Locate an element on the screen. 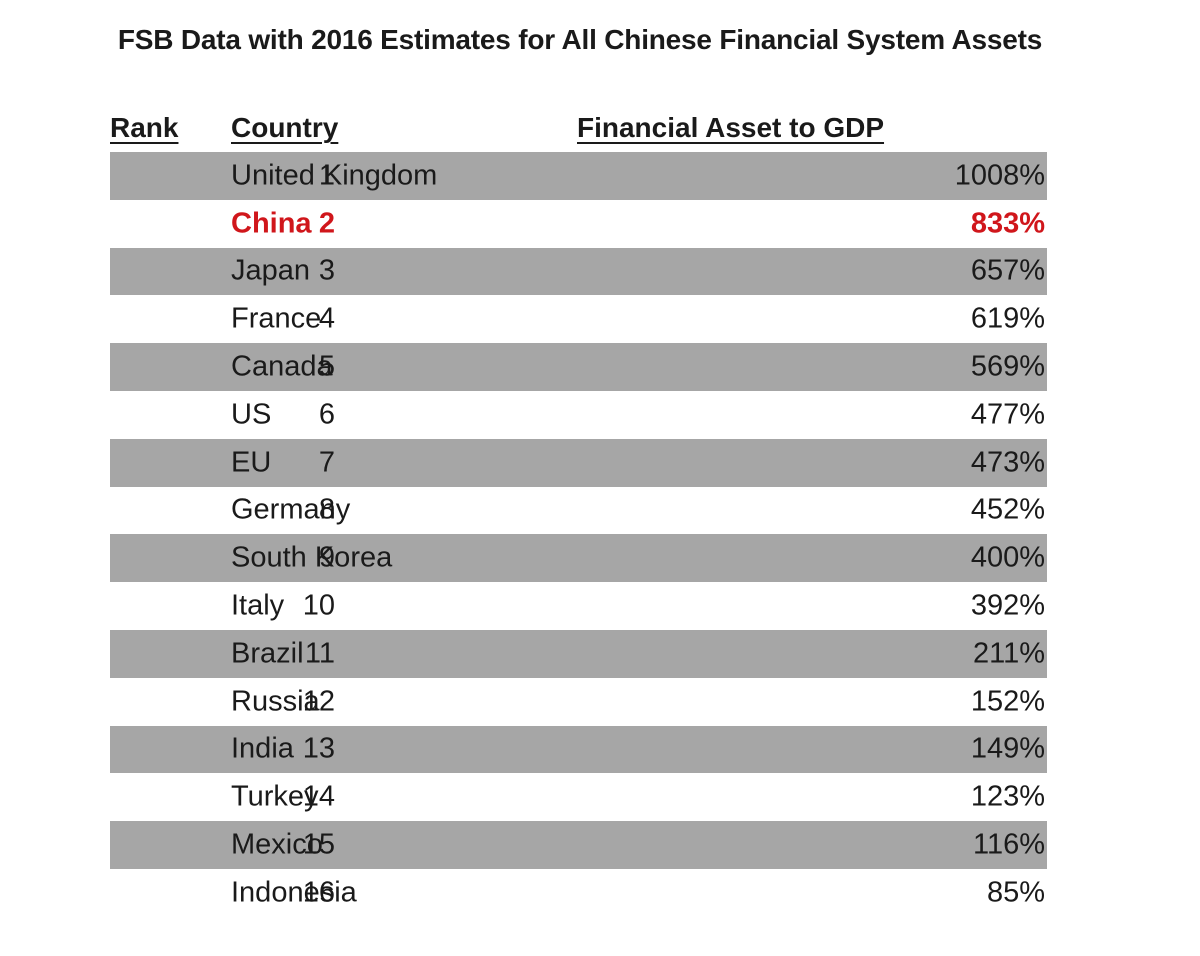  table-row: 8 Germany 452% is located at coordinates (578, 511).